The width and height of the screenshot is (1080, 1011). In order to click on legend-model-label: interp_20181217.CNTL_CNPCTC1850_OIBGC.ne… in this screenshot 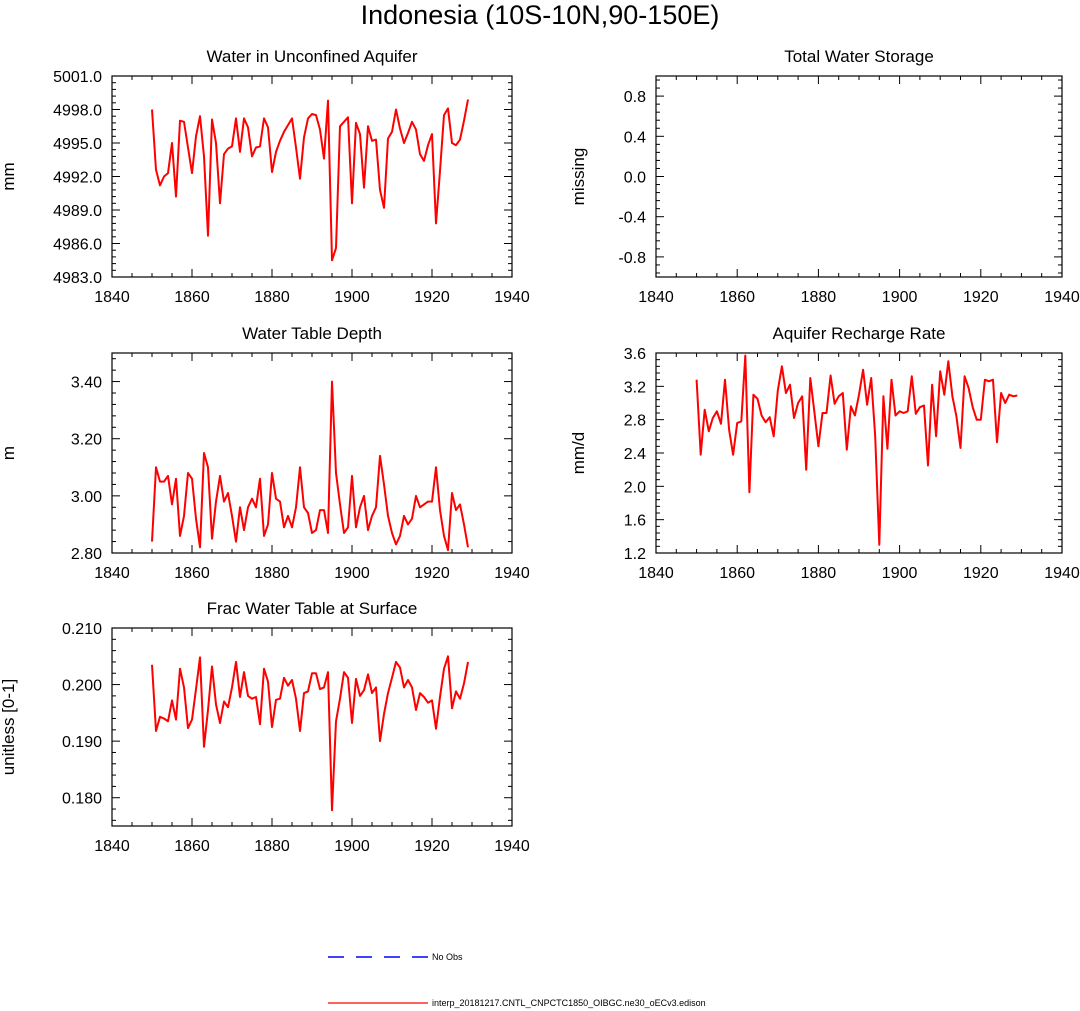, I will do `click(569, 1003)`.